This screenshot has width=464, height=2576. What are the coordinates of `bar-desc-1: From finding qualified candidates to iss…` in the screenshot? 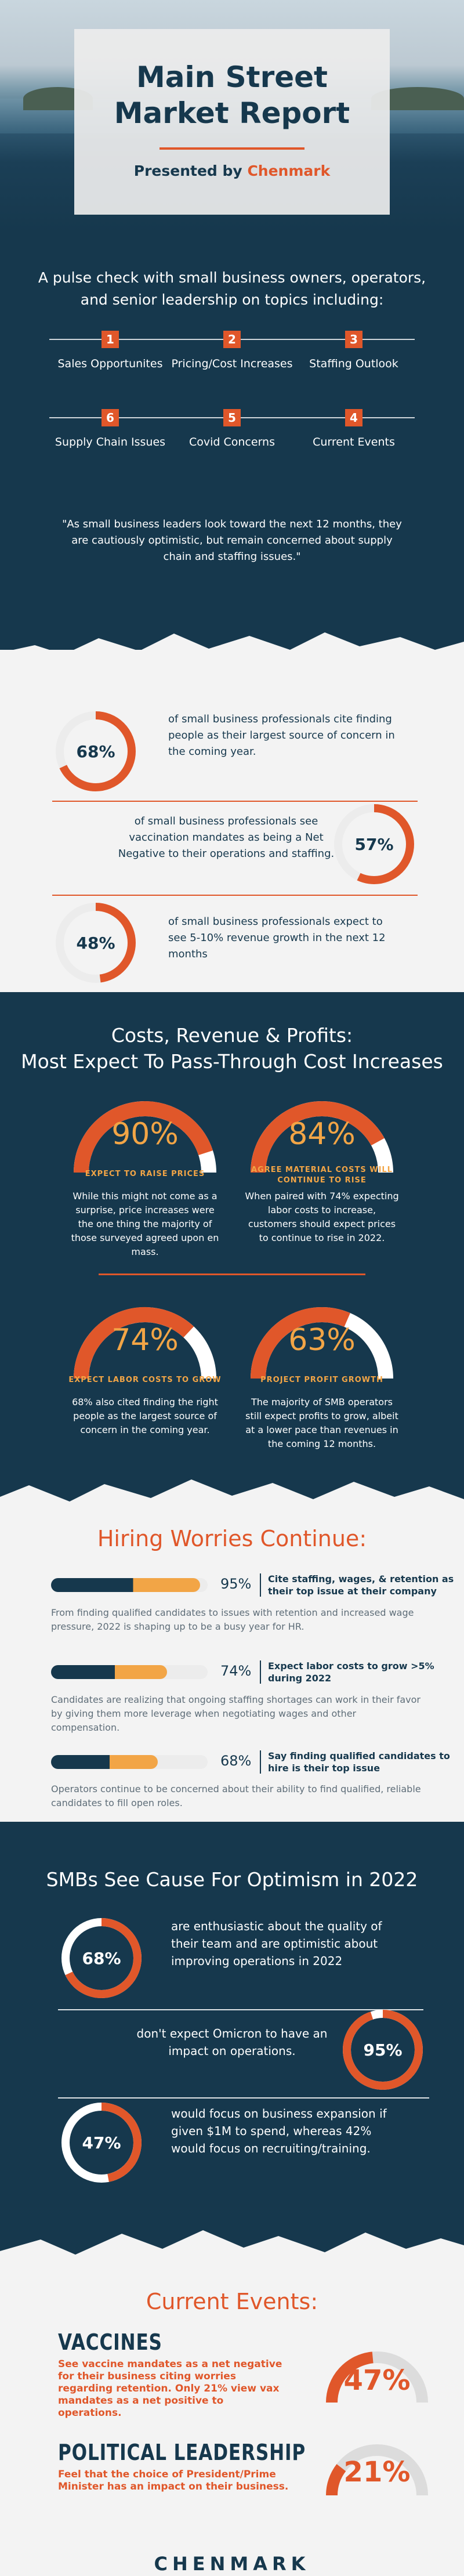 It's located at (232, 1619).